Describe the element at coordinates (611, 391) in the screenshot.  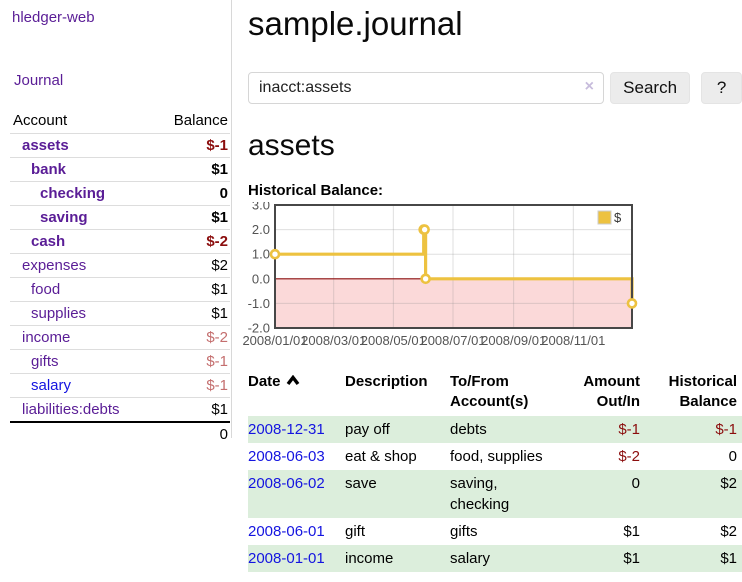
I see `column-header-amount: Amount Out/In` at that location.